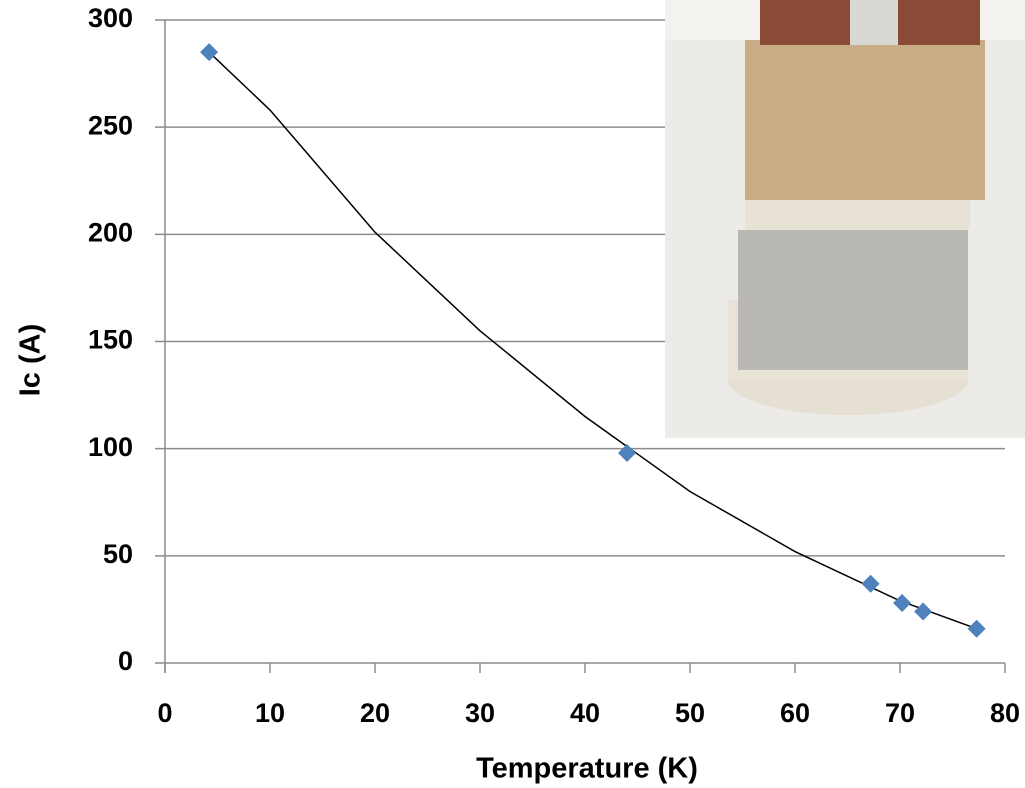 This screenshot has height=788, width=1025. What do you see at coordinates (480, 713) in the screenshot?
I see `x-tick-label: 30` at bounding box center [480, 713].